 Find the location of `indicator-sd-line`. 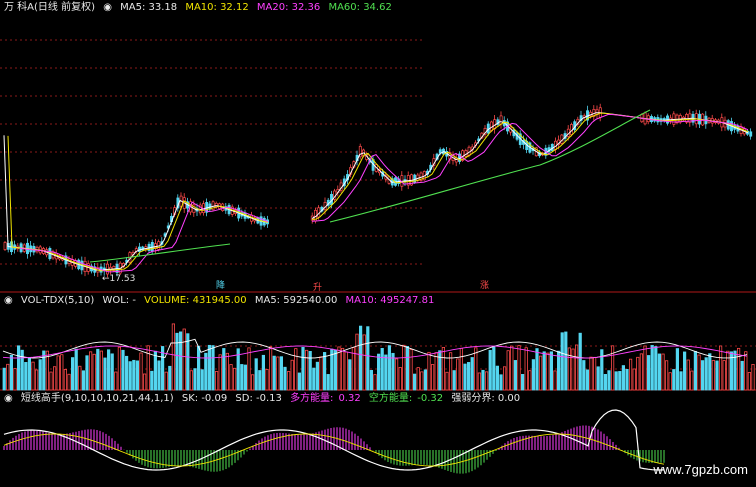

indicator-sd-line is located at coordinates (334, 450).